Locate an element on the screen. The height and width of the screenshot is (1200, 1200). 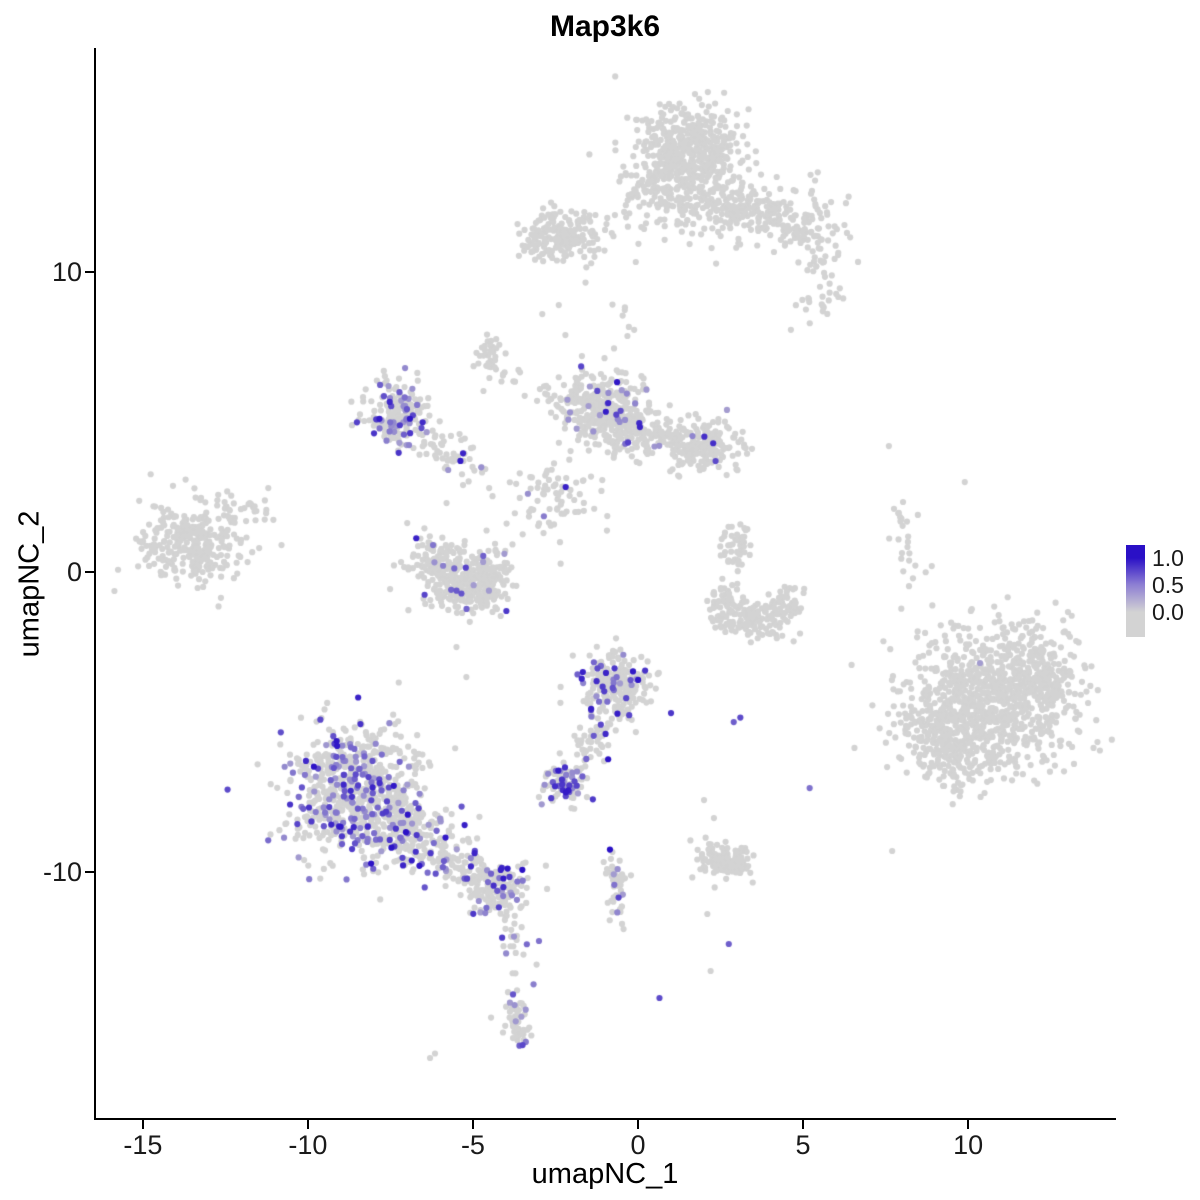
x-tick-label: 5 is located at coordinates (803, 1145).